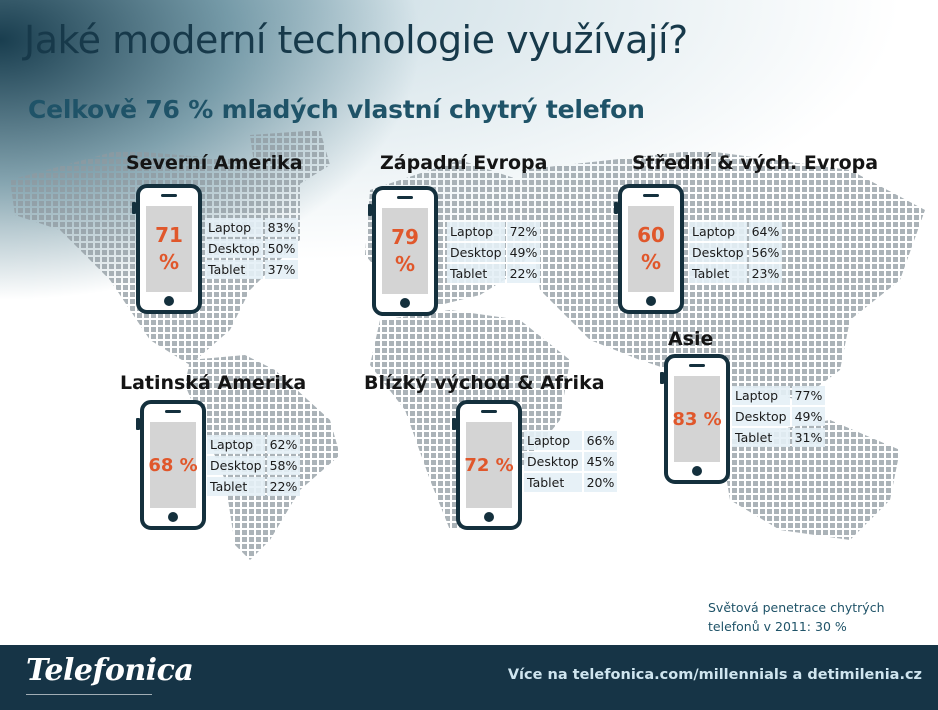 Image resolution: width=938 pixels, height=710 pixels. What do you see at coordinates (464, 163) in the screenshot?
I see `region-name: Západní Evropa` at bounding box center [464, 163].